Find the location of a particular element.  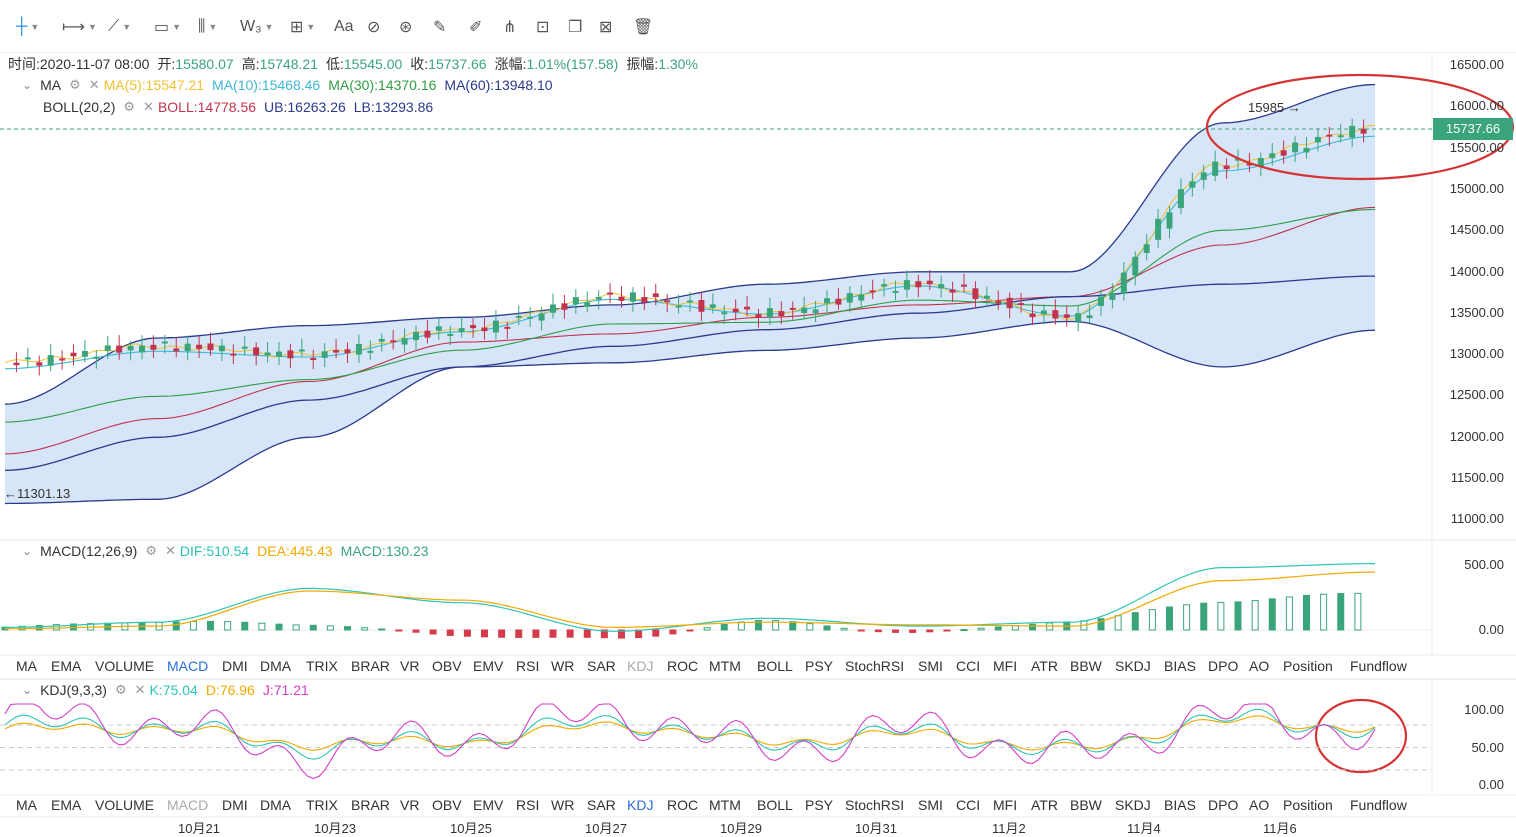

rectangle-tool: ▭ ▼ is located at coordinates (167, 27).